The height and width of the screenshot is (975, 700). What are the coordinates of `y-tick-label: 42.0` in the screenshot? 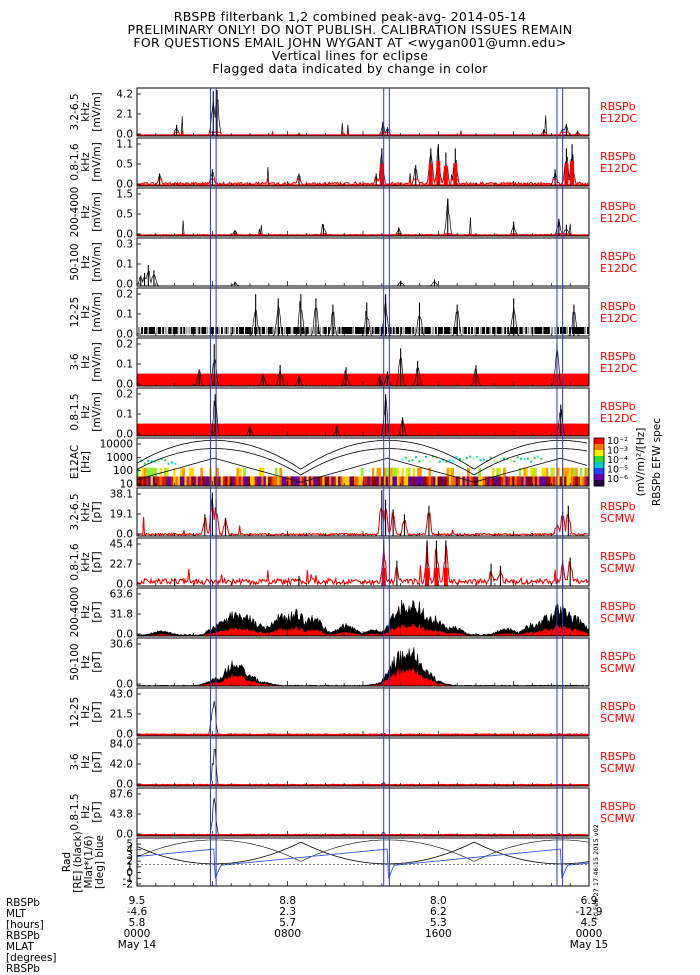 It's located at (121, 765).